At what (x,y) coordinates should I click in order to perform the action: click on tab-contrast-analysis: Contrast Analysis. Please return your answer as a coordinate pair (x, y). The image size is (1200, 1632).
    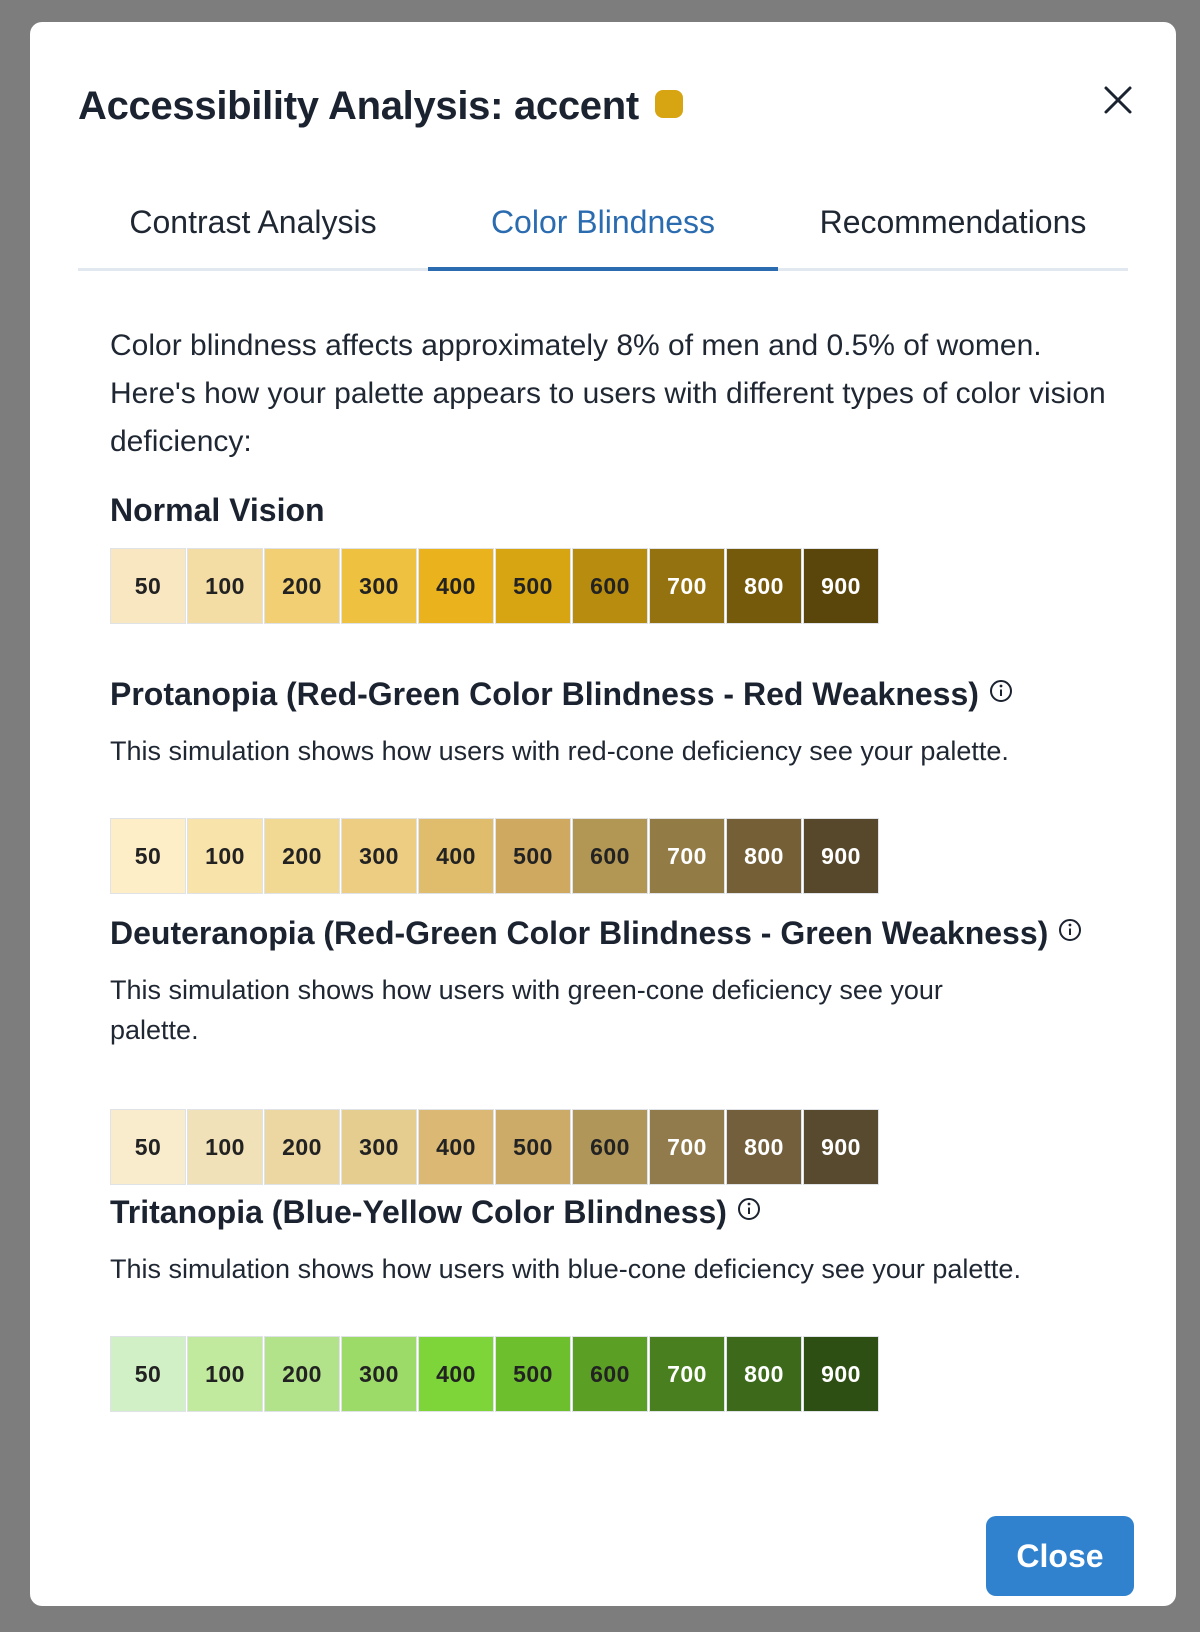
    Looking at the image, I should click on (253, 222).